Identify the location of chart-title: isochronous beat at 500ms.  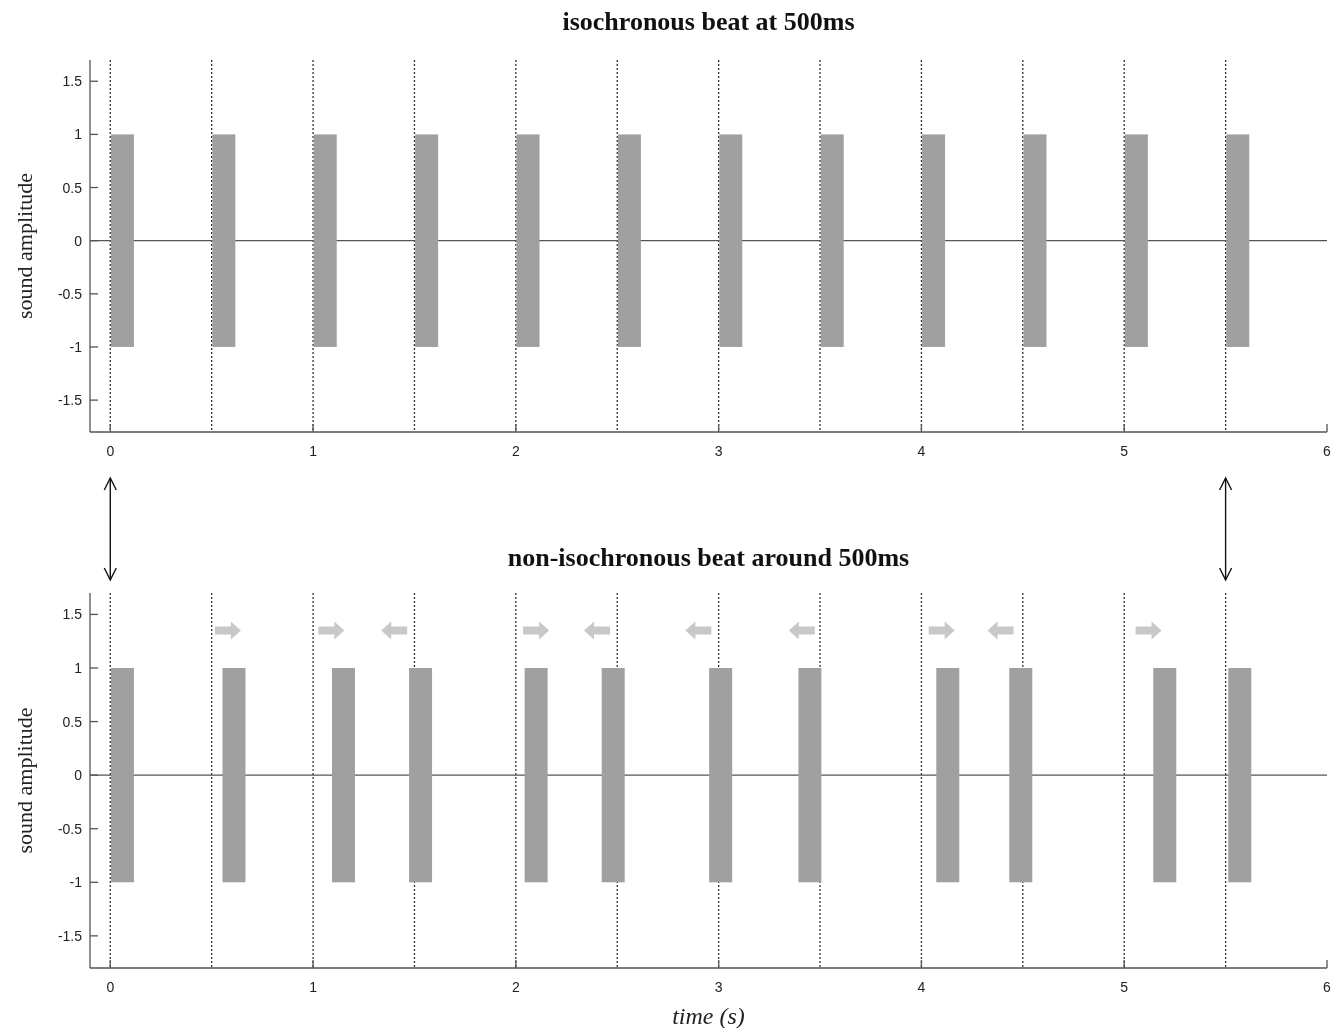
(708, 21).